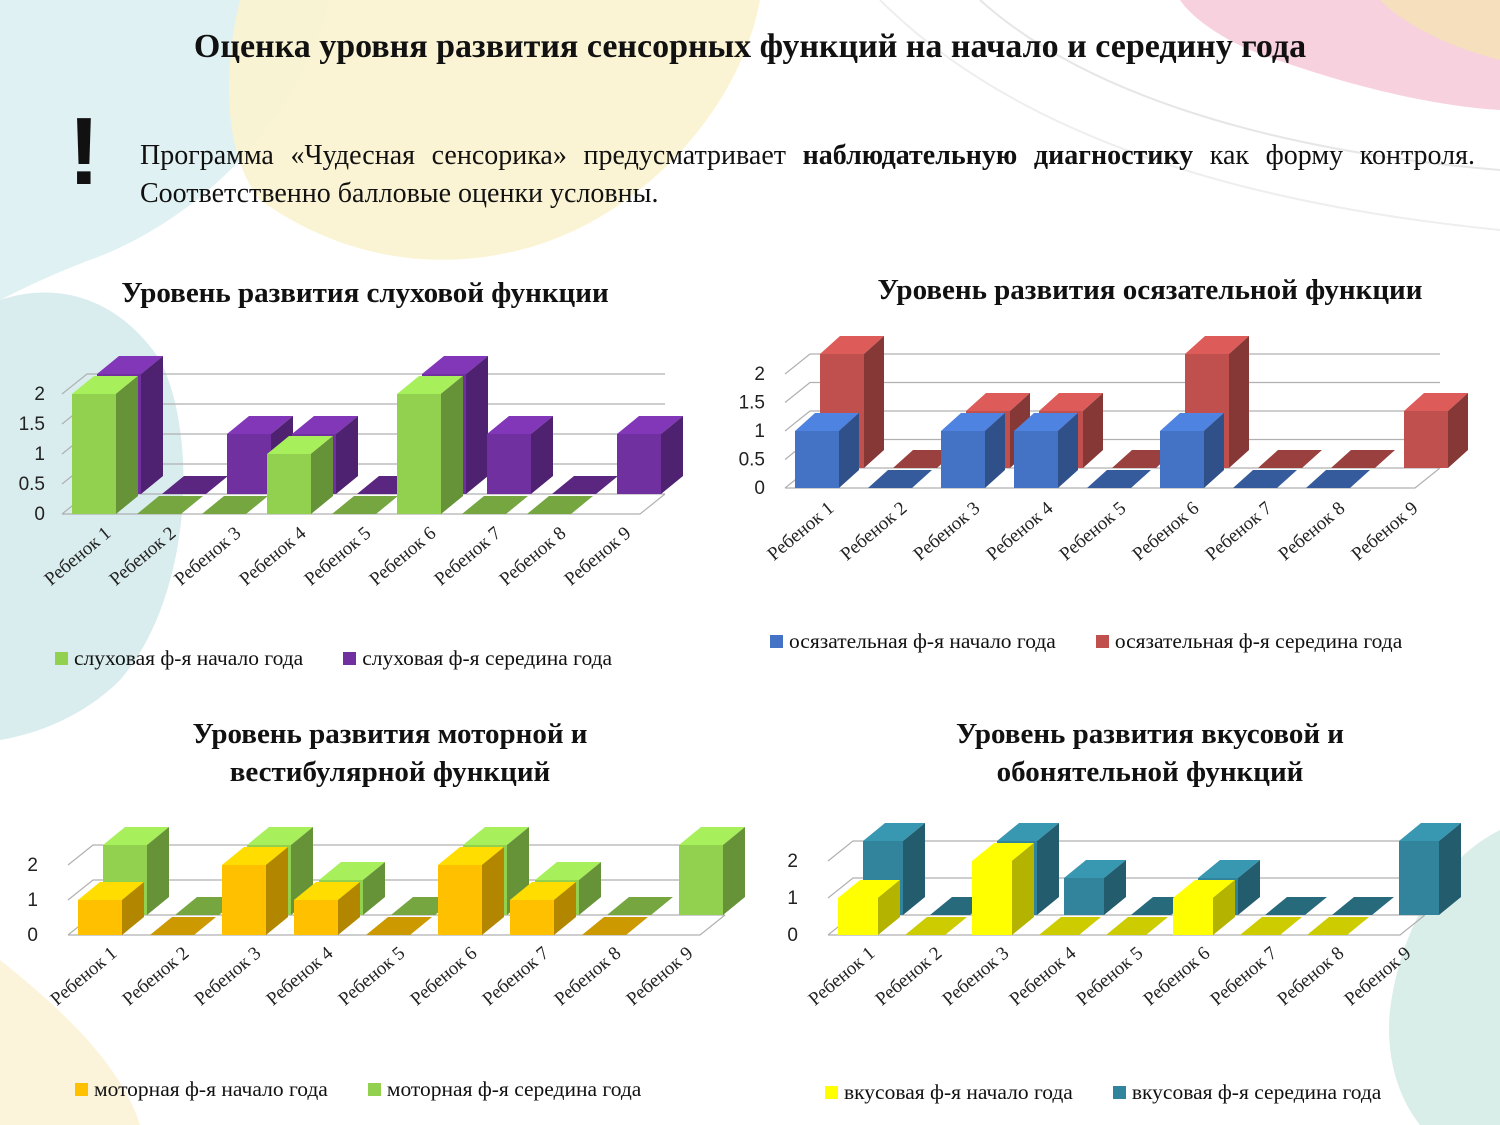 Image resolution: width=1500 pixels, height=1125 pixels. Describe the element at coordinates (998, 155) in the screenshot. I see `intro-text-bold: наблюдательную диагностику` at that location.